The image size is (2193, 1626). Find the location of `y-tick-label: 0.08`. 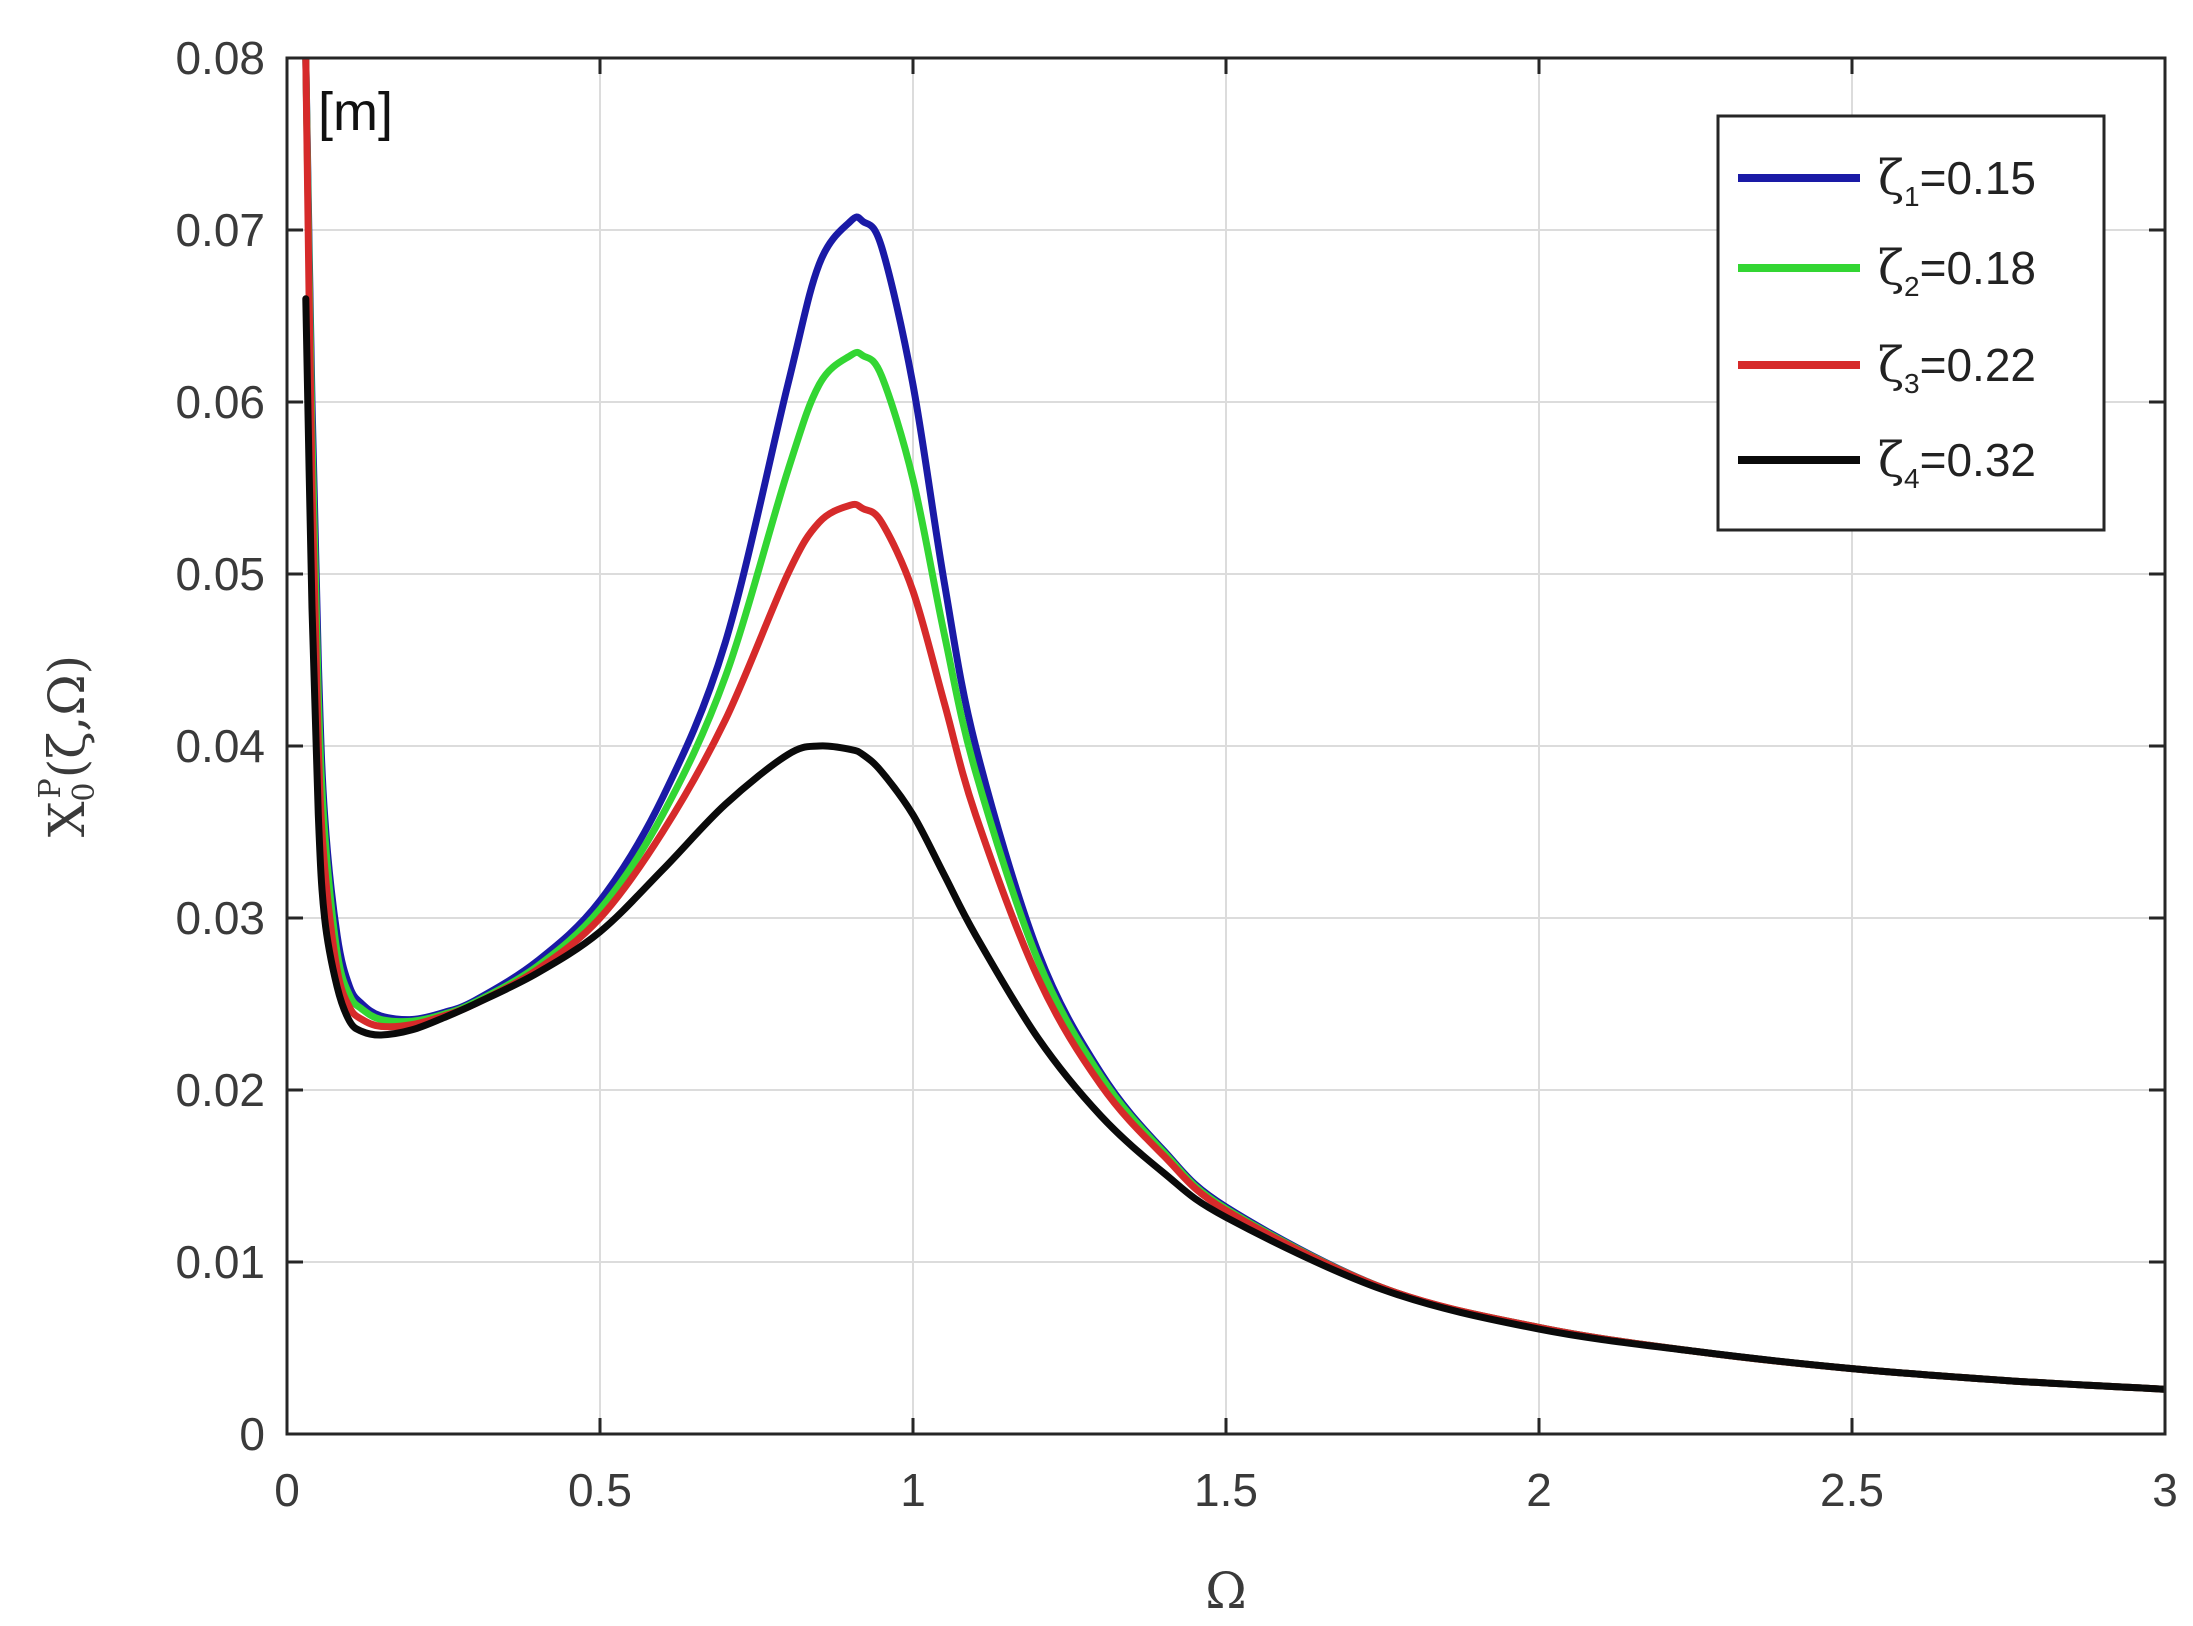

y-tick-label: 0.08 is located at coordinates (220, 58).